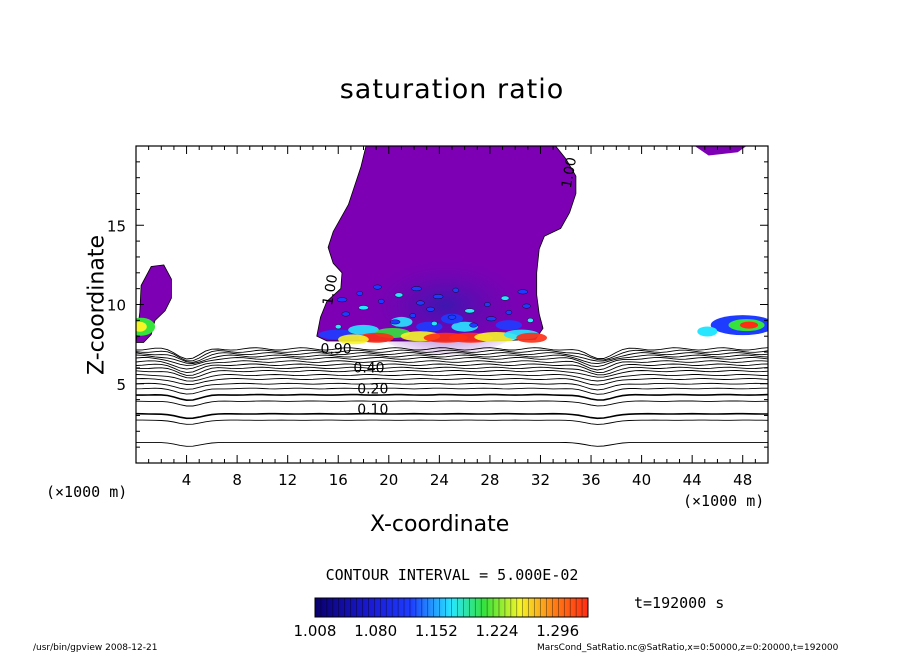  I want to click on contour-label-6: 1.00, so click(569, 172).